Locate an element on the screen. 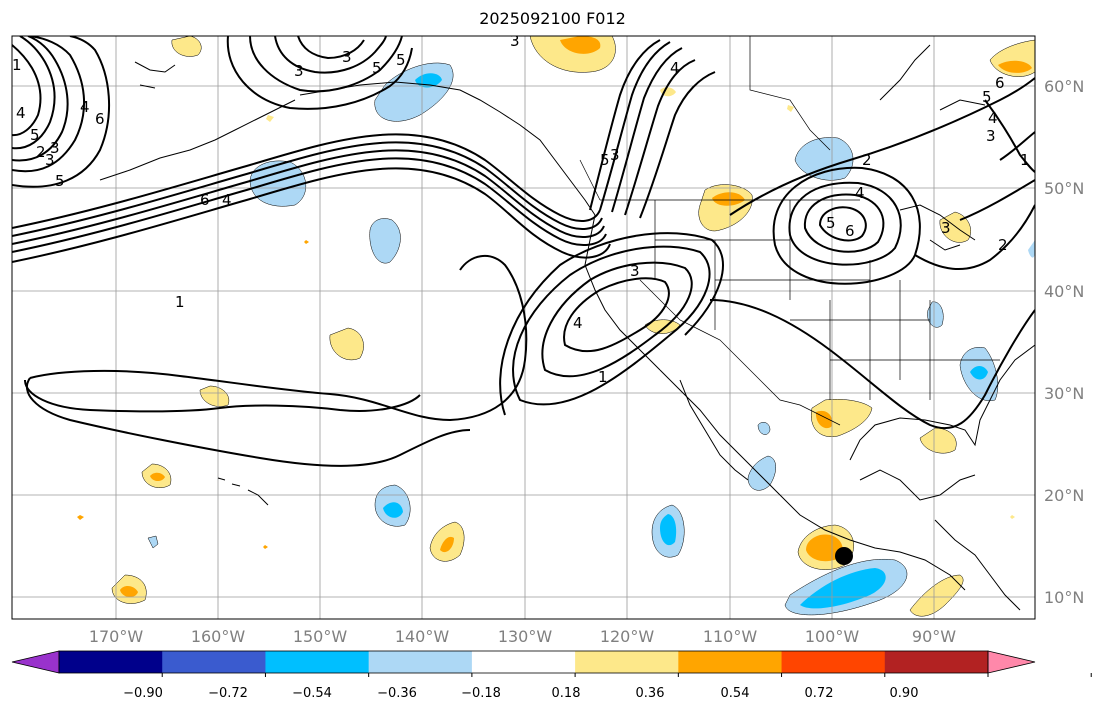 The image size is (1105, 712). location-marker is located at coordinates (844, 556).